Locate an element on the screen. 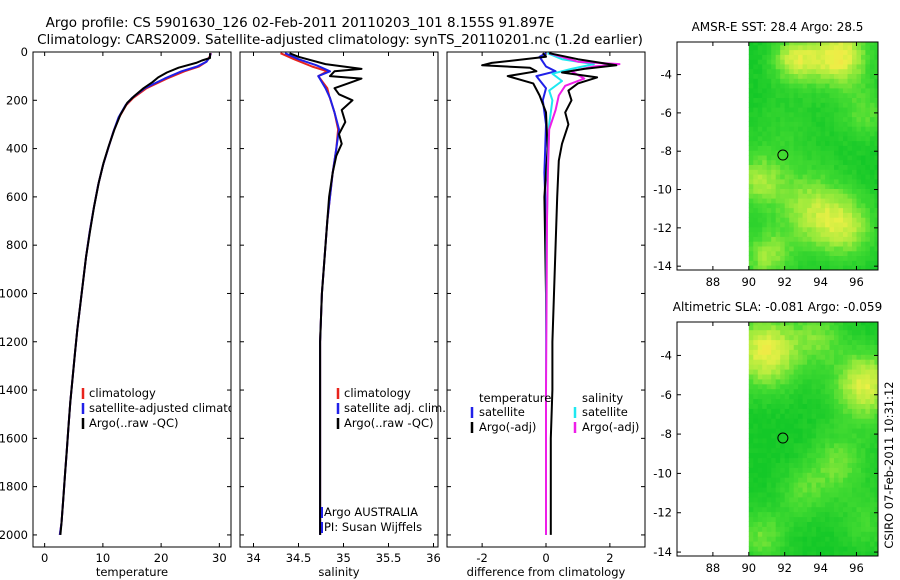 The image size is (900, 580). x-axis-label: temperature is located at coordinates (132, 572).